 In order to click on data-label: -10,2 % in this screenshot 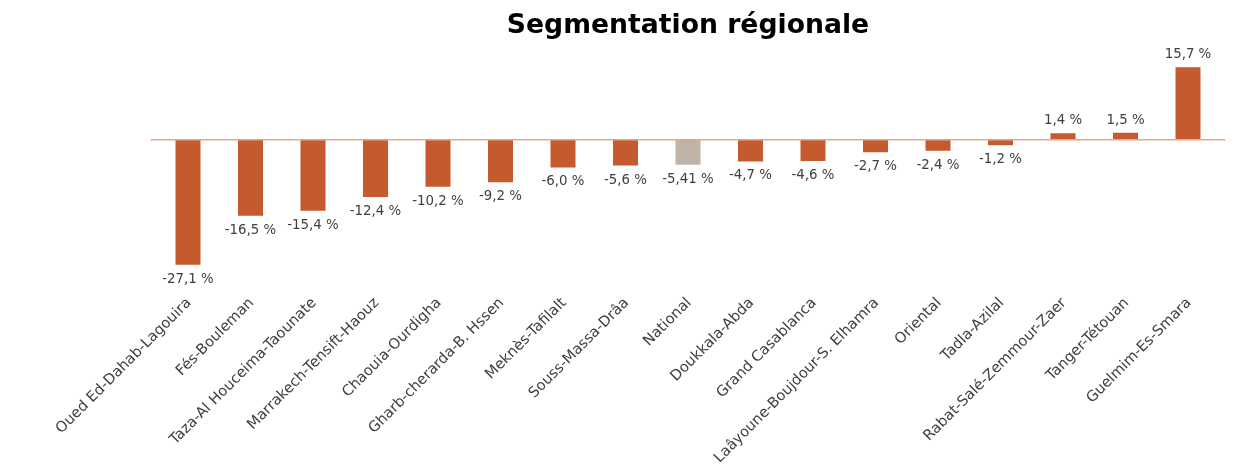, I will do `click(438, 200)`.